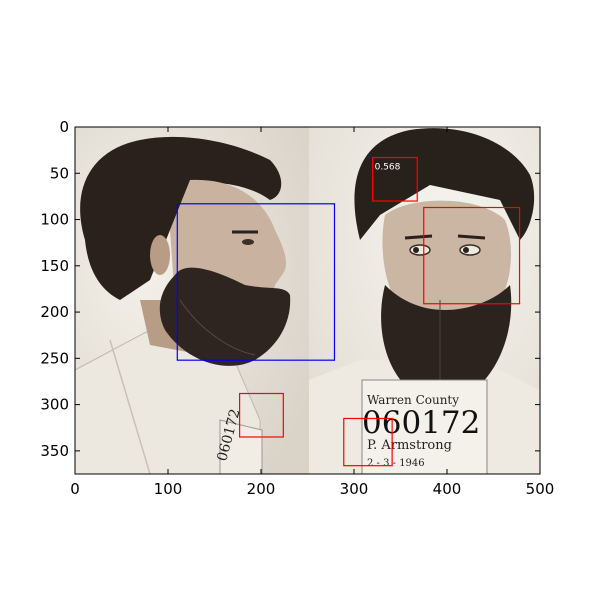 The width and height of the screenshot is (600, 600). Describe the element at coordinates (75, 489) in the screenshot. I see `x-tick-label: 0` at that location.